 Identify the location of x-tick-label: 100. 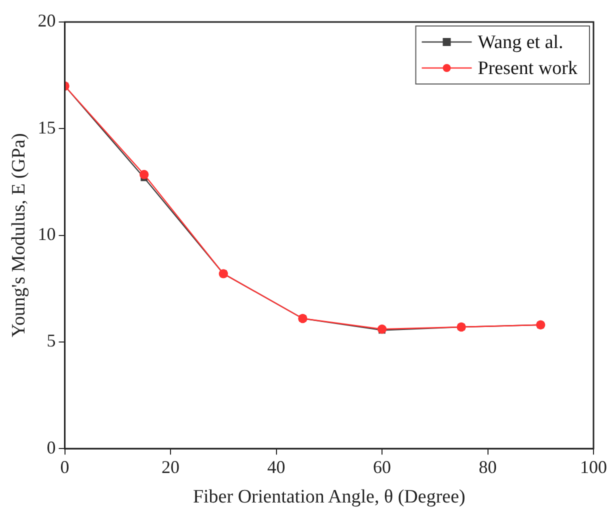
(593, 467).